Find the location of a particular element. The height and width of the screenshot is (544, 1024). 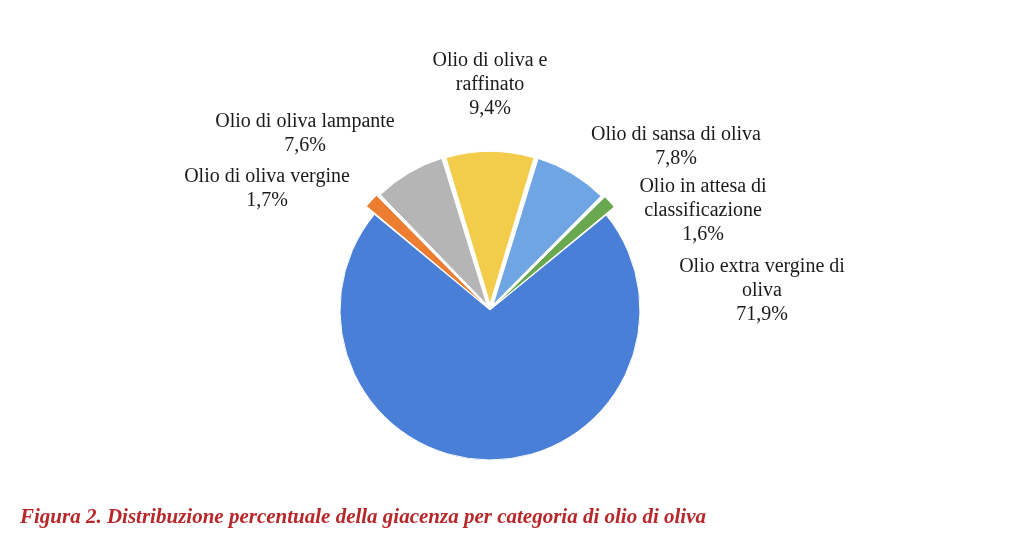

slice-label: Olio di oliva vergine is located at coordinates (267, 176).